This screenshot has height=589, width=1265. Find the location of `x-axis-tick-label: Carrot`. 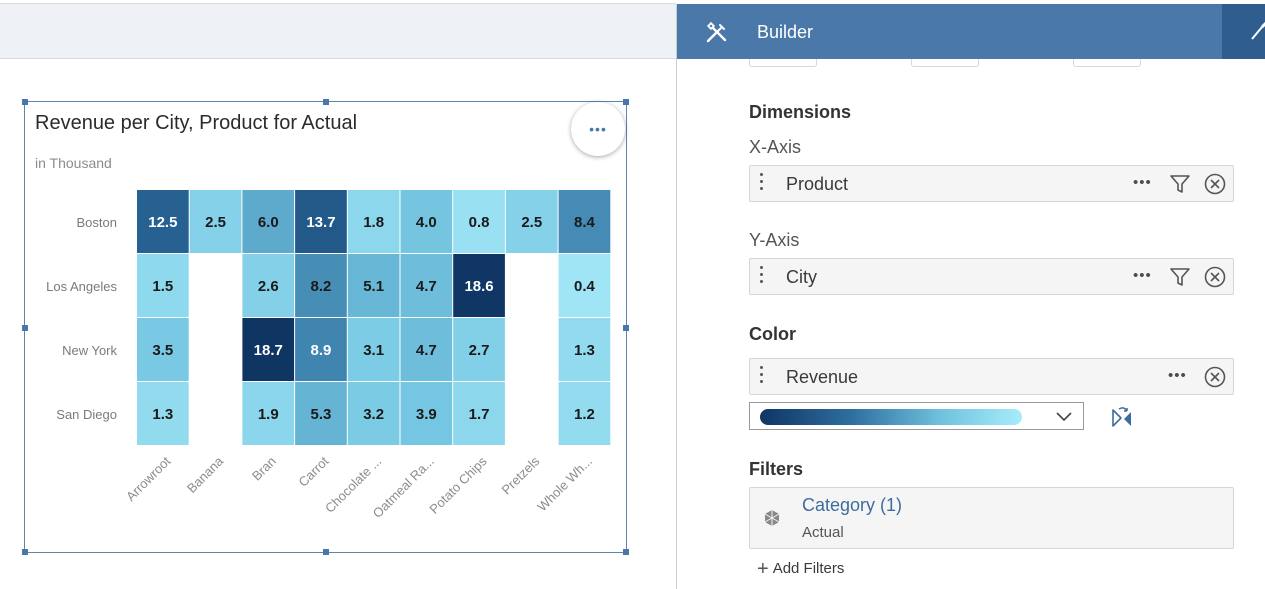

x-axis-tick-label: Carrot is located at coordinates (313, 471).